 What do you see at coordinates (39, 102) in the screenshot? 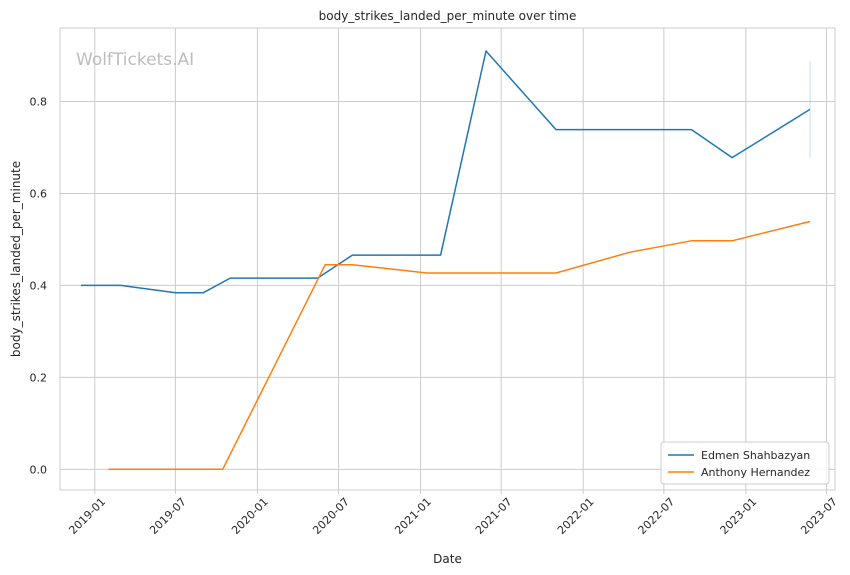
I see `y-tick-label: 0.8` at bounding box center [39, 102].